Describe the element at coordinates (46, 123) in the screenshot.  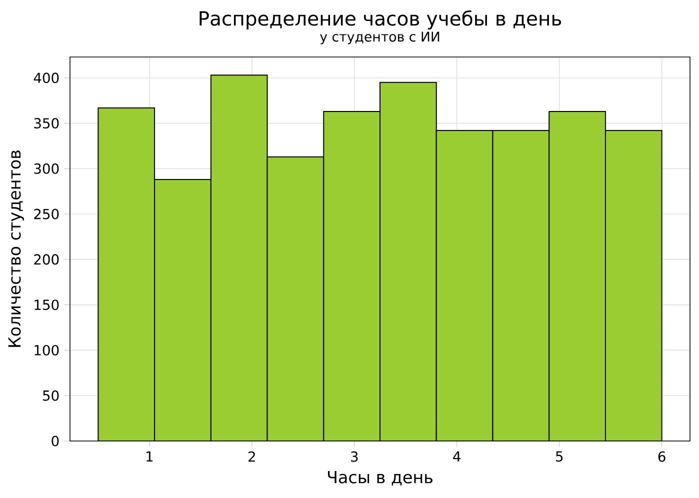
I see `y-tick-label: 350` at that location.